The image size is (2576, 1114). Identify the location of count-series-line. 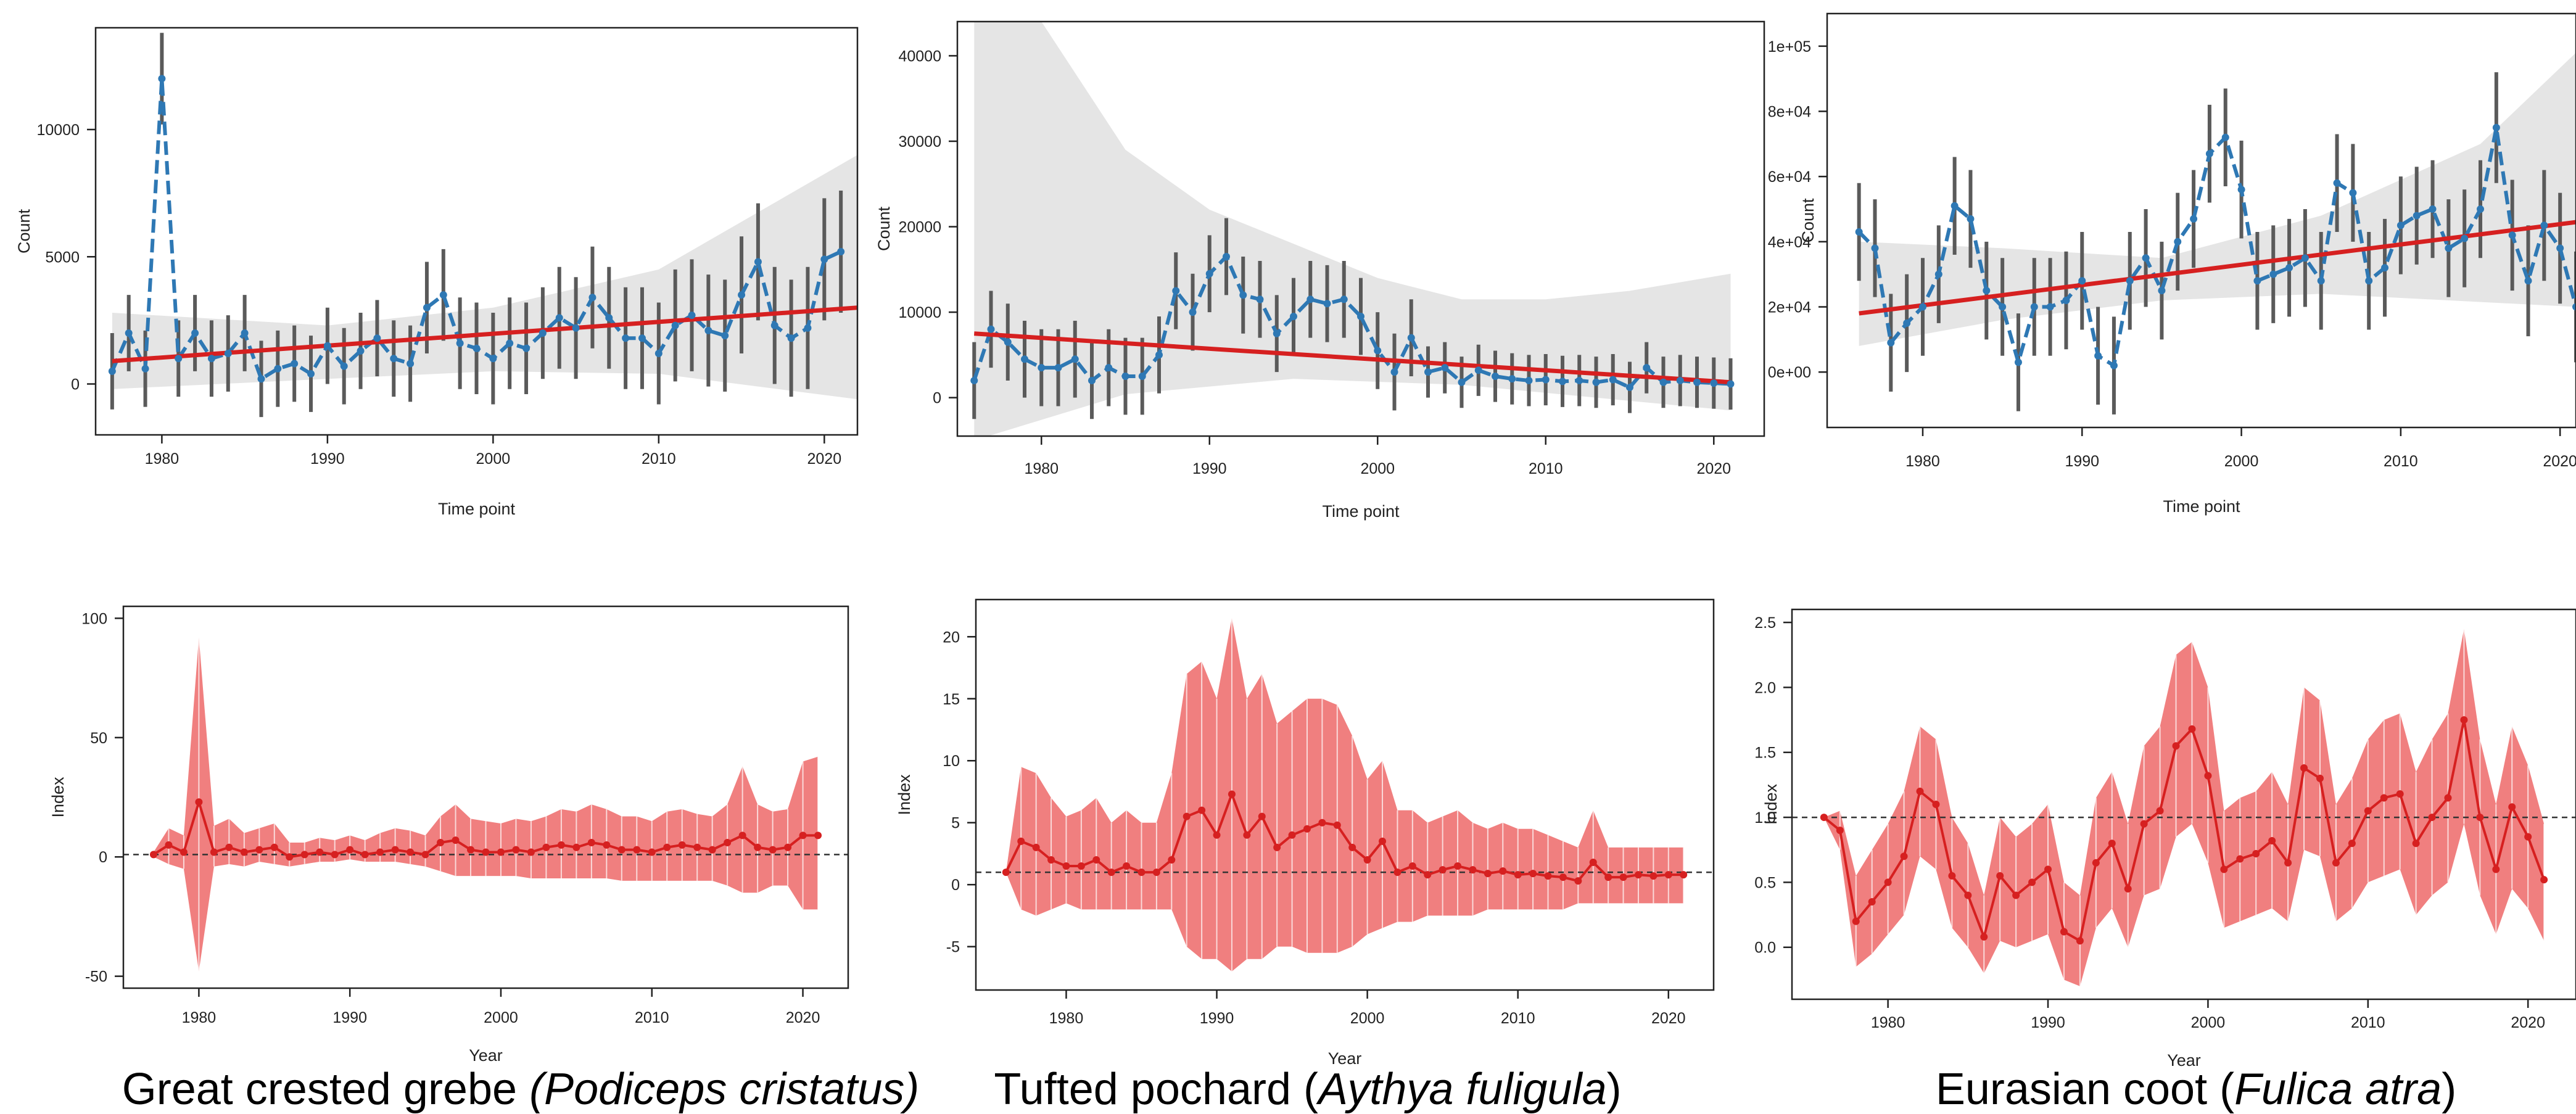
(2216, 246).